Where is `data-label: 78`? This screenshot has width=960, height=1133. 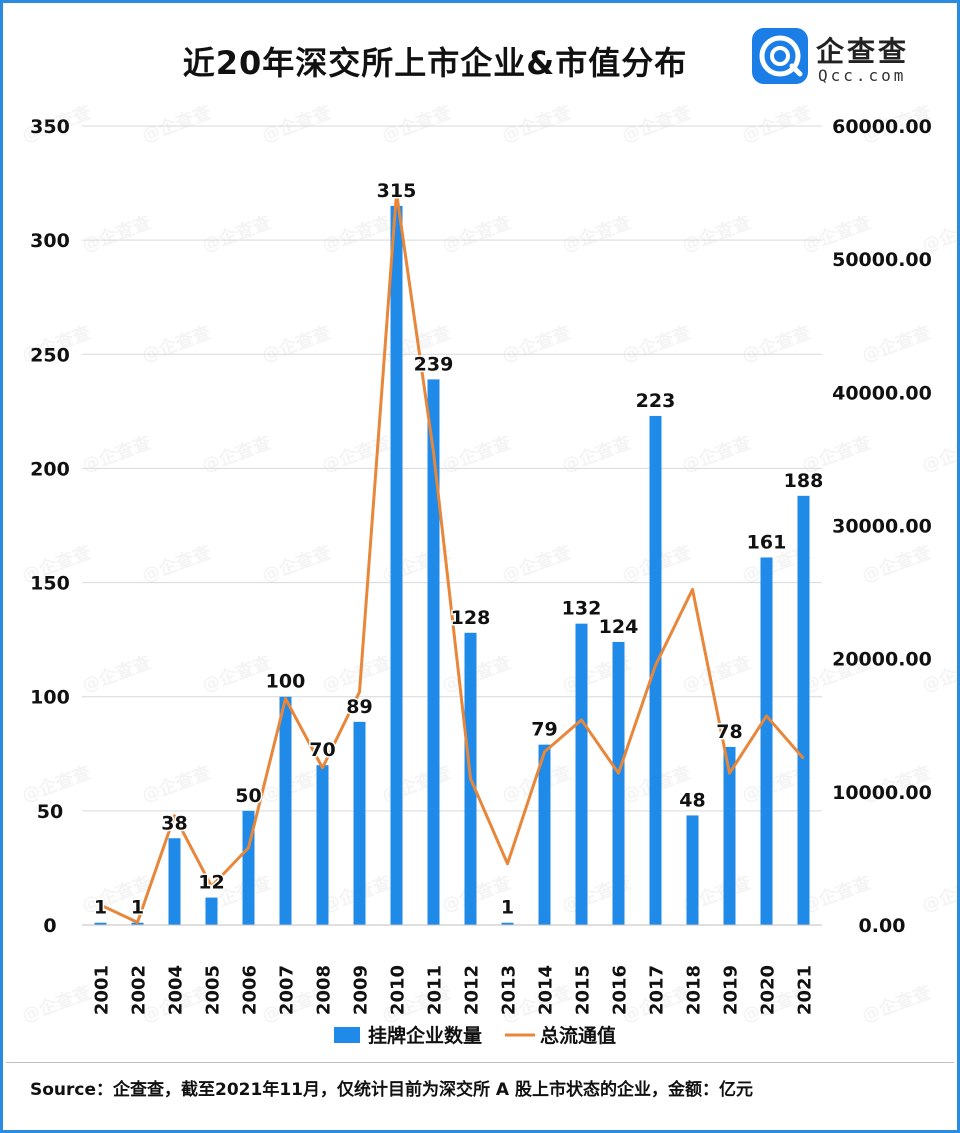 data-label: 78 is located at coordinates (729, 732).